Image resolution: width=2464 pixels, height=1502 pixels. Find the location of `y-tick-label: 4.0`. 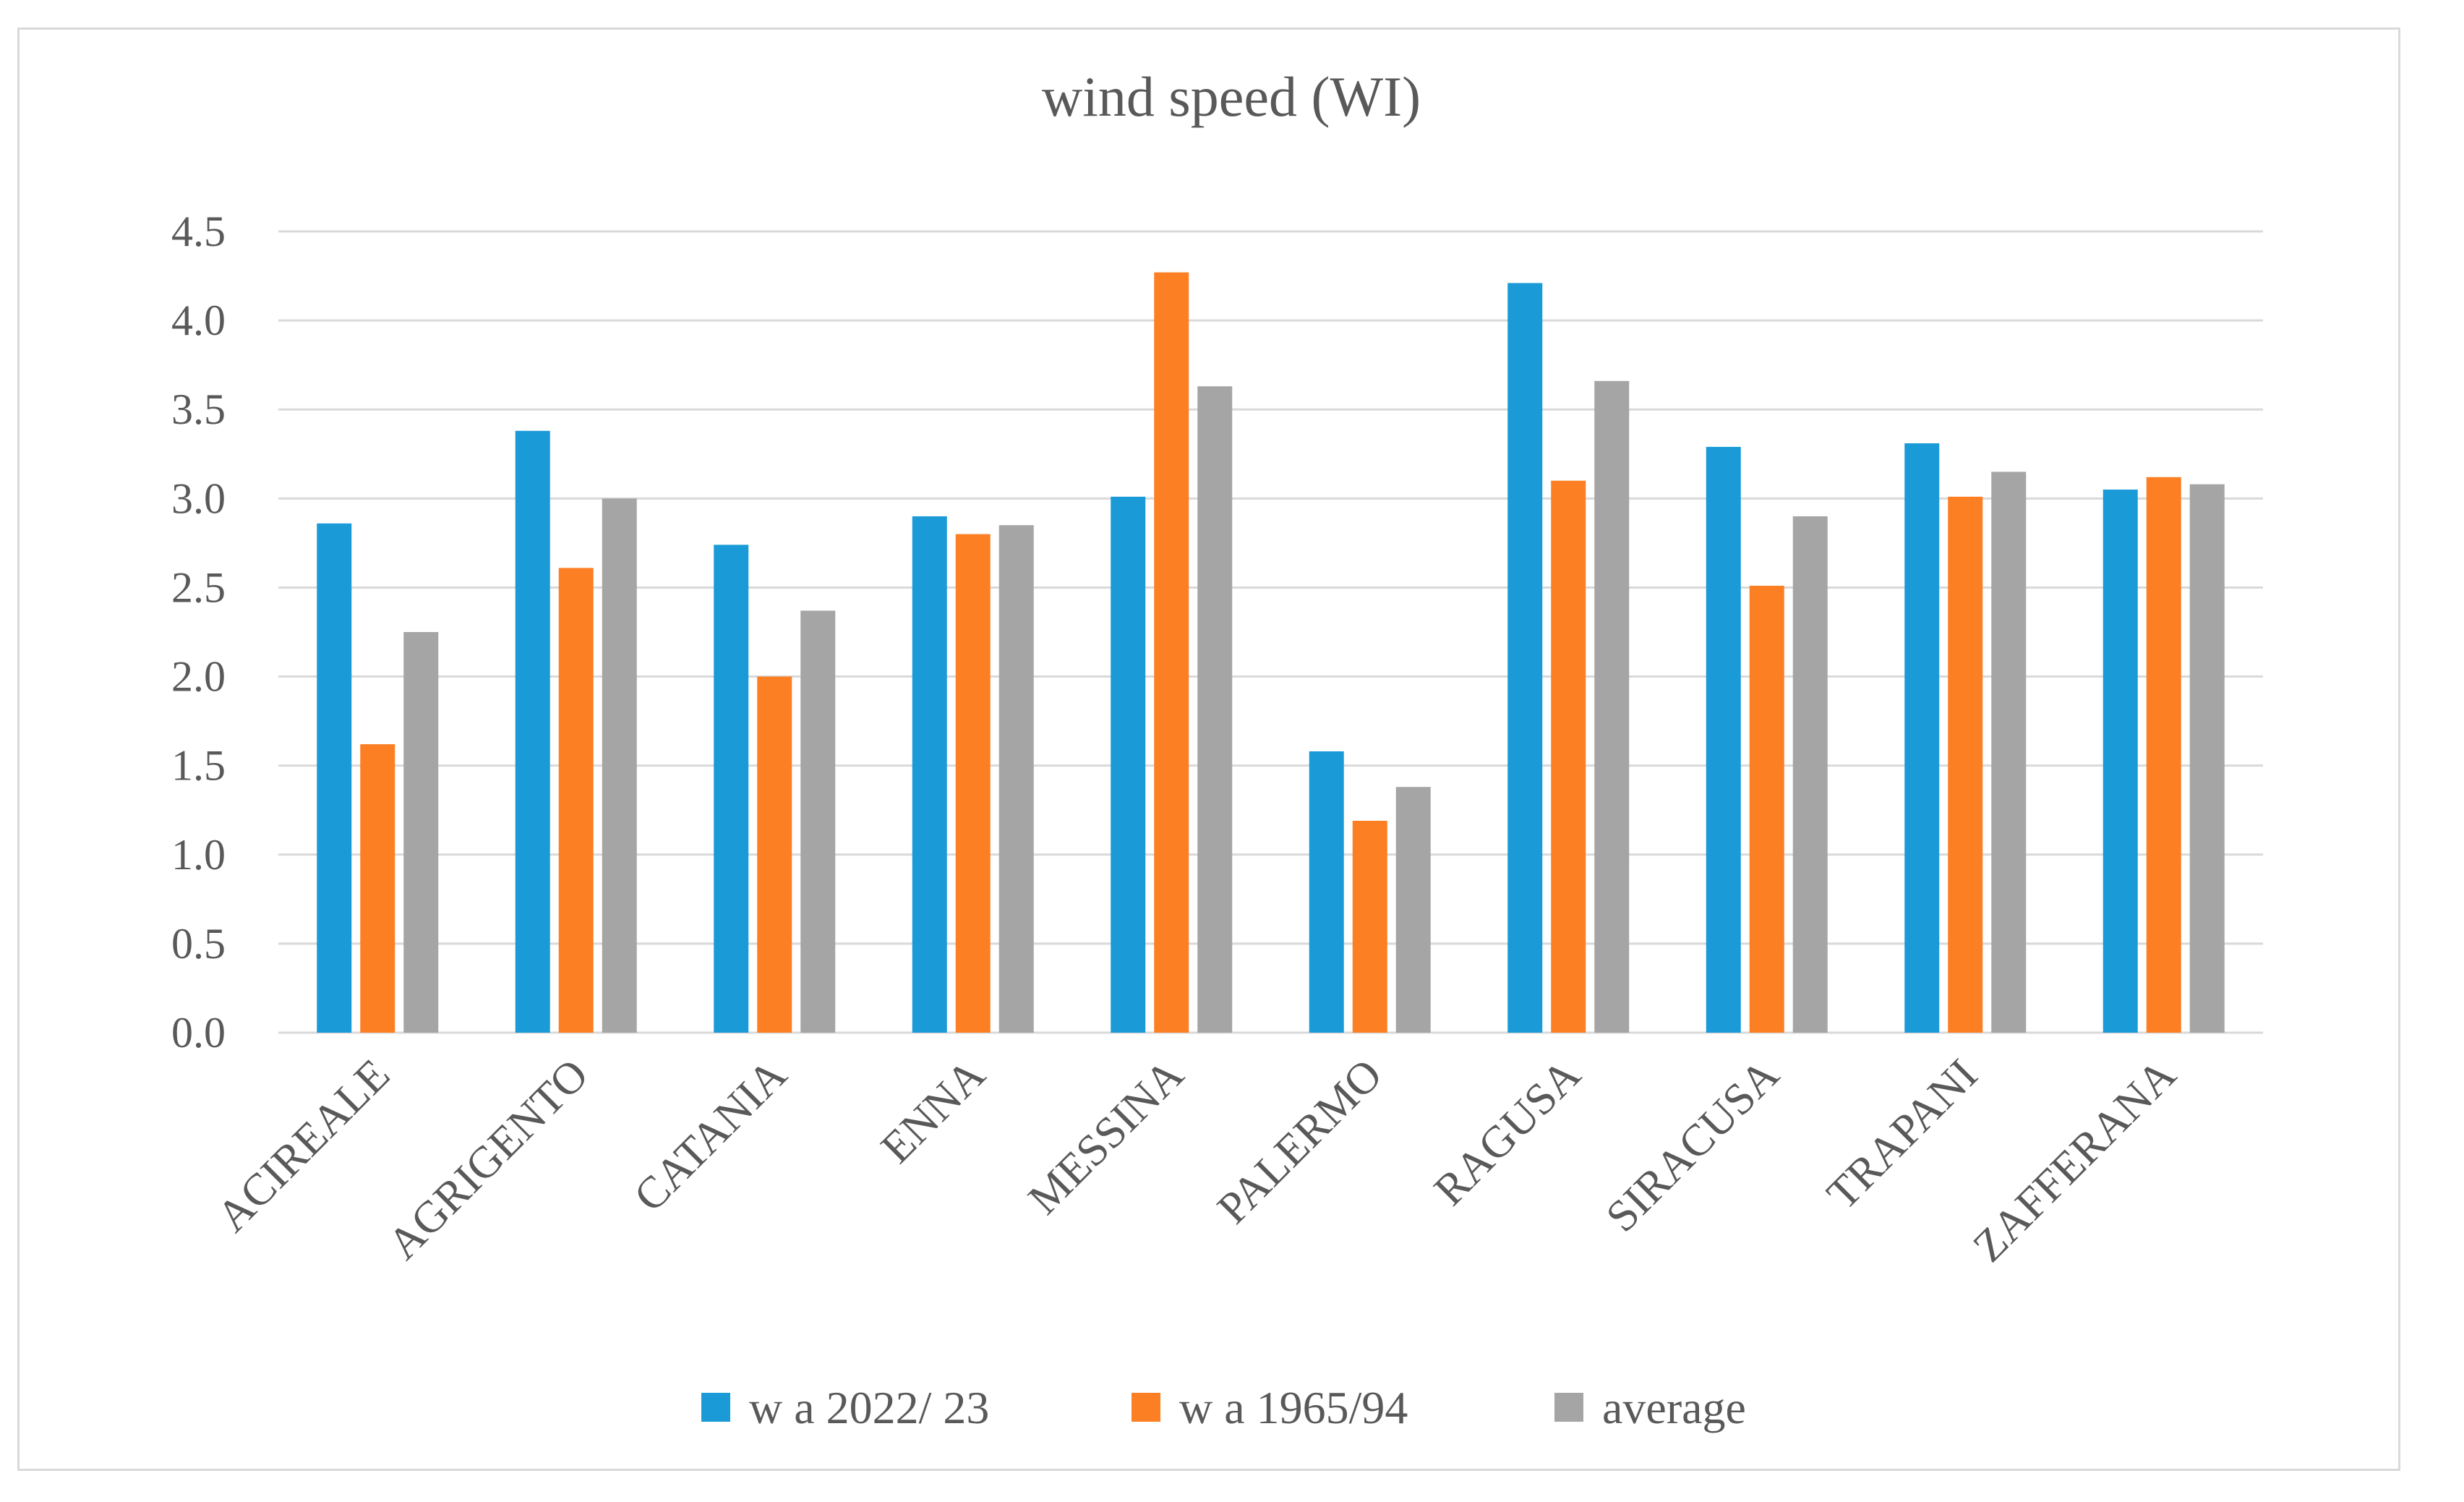

y-tick-label: 4.0 is located at coordinates (198, 320).